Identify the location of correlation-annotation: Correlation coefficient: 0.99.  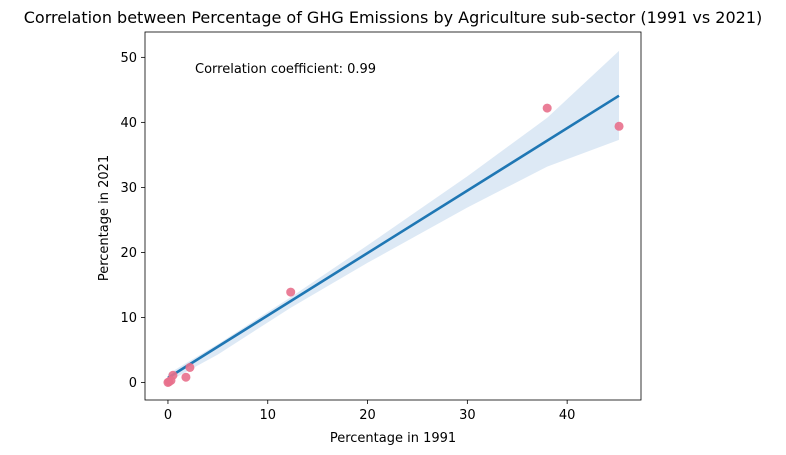
(285, 69).